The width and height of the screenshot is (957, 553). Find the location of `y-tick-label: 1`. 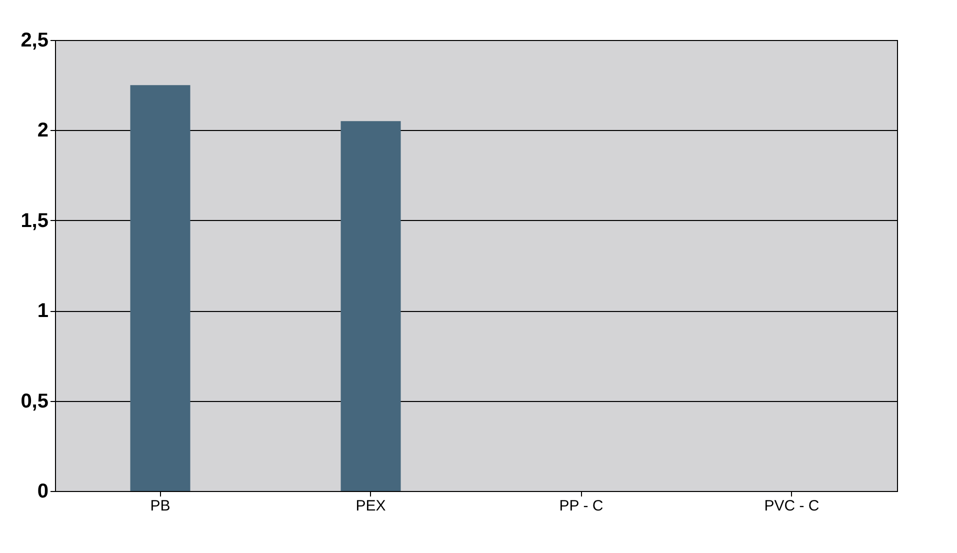

y-tick-label: 1 is located at coordinates (42, 311).